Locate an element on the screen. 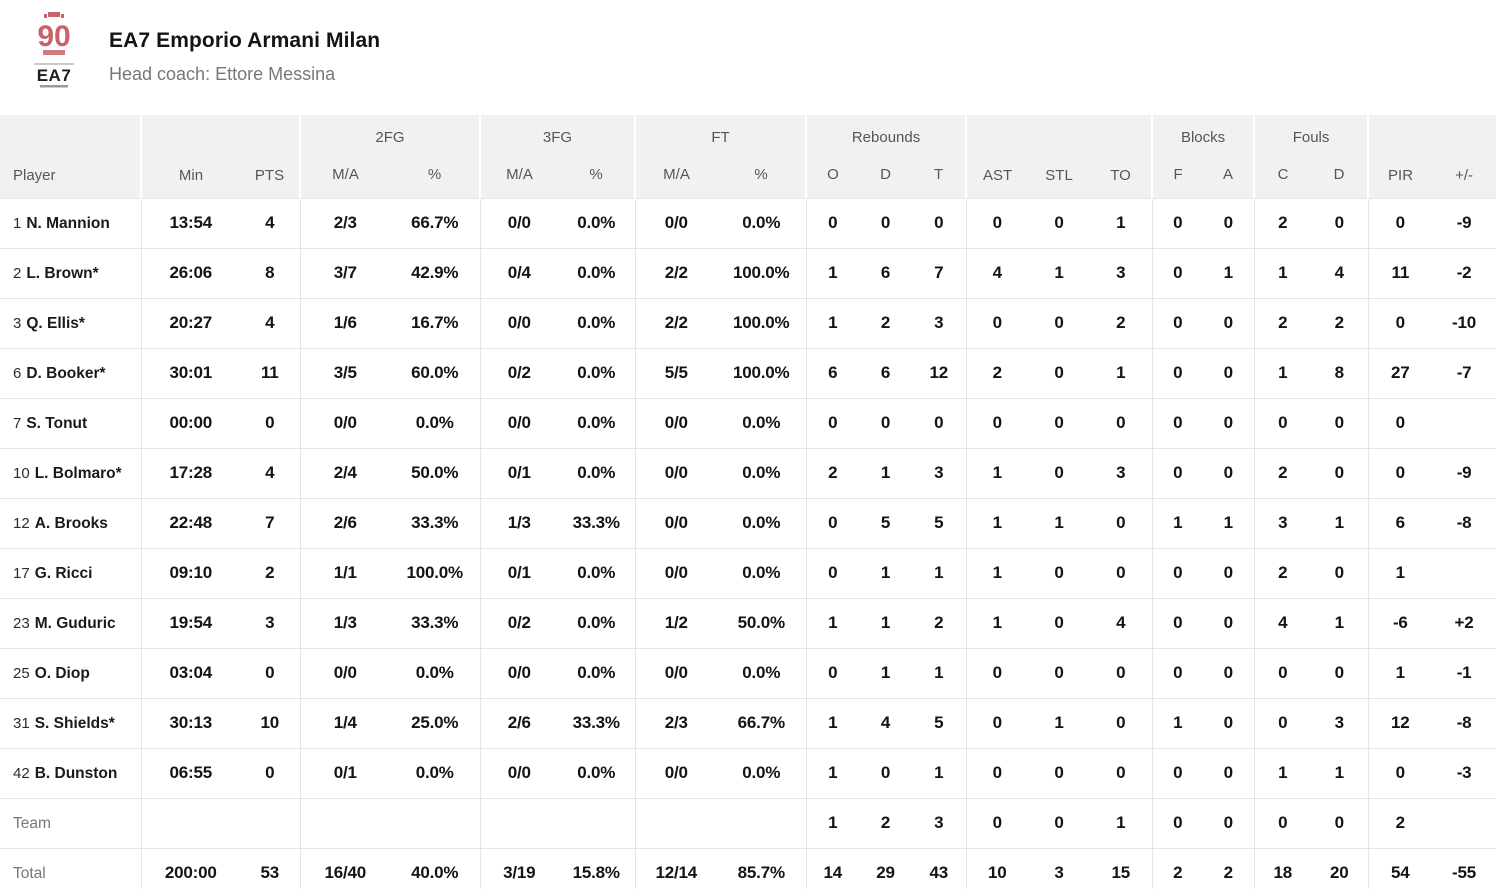 The height and width of the screenshot is (889, 1496). cell-ft-pct: 66.7% is located at coordinates (761, 722).